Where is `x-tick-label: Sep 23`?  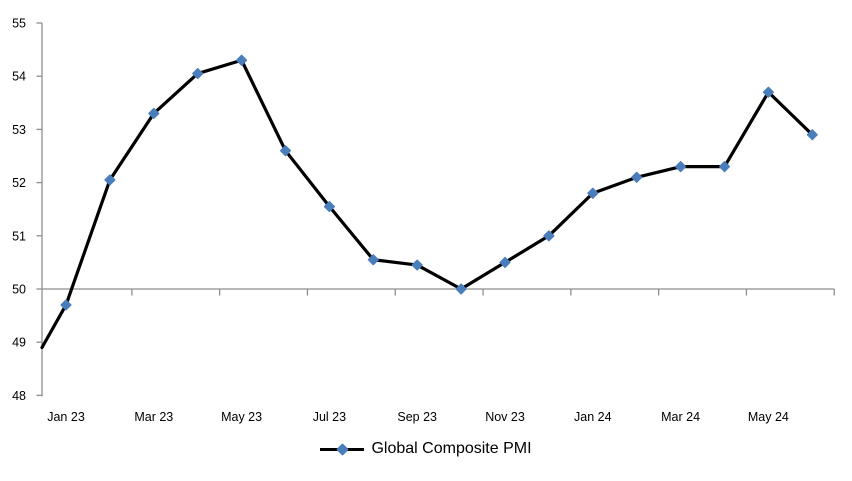 x-tick-label: Sep 23 is located at coordinates (417, 417).